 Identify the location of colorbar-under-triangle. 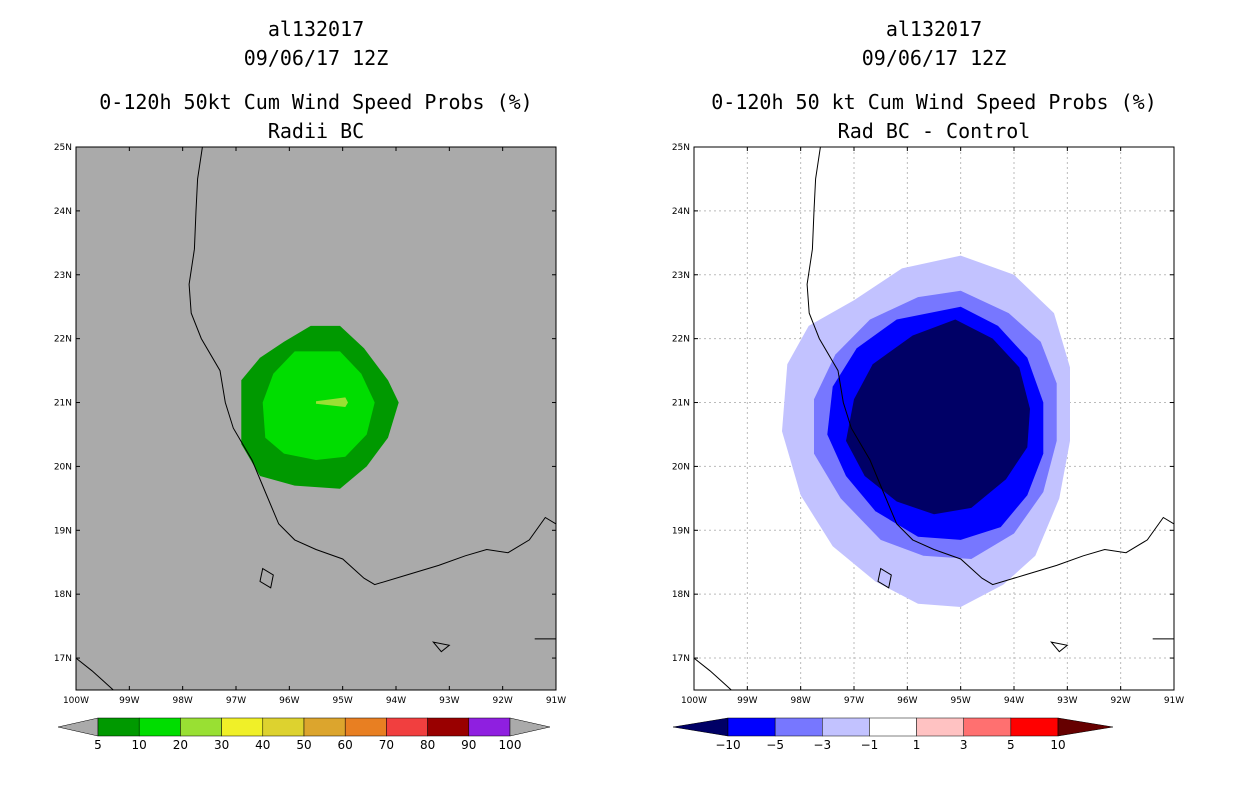
(700, 727).